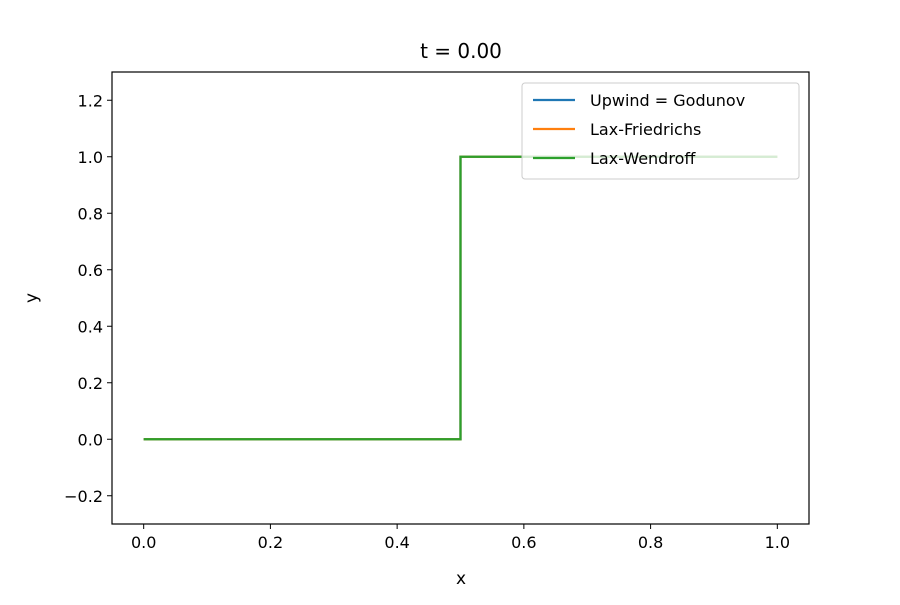 The image size is (900, 605). What do you see at coordinates (461, 579) in the screenshot?
I see `x-axis-label: x` at bounding box center [461, 579].